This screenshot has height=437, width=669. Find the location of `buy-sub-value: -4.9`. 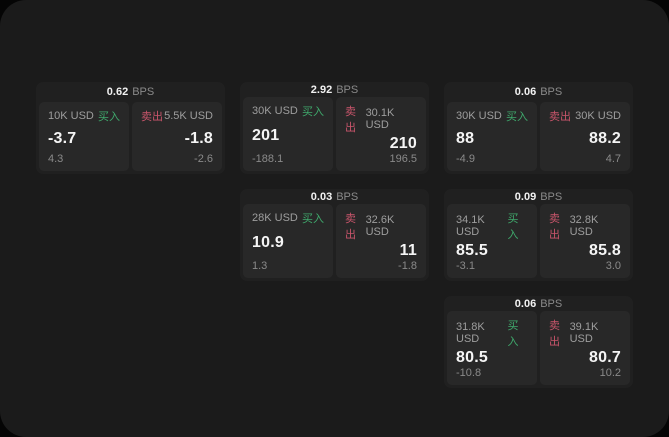

buy-sub-value: -4.9 is located at coordinates (465, 159).